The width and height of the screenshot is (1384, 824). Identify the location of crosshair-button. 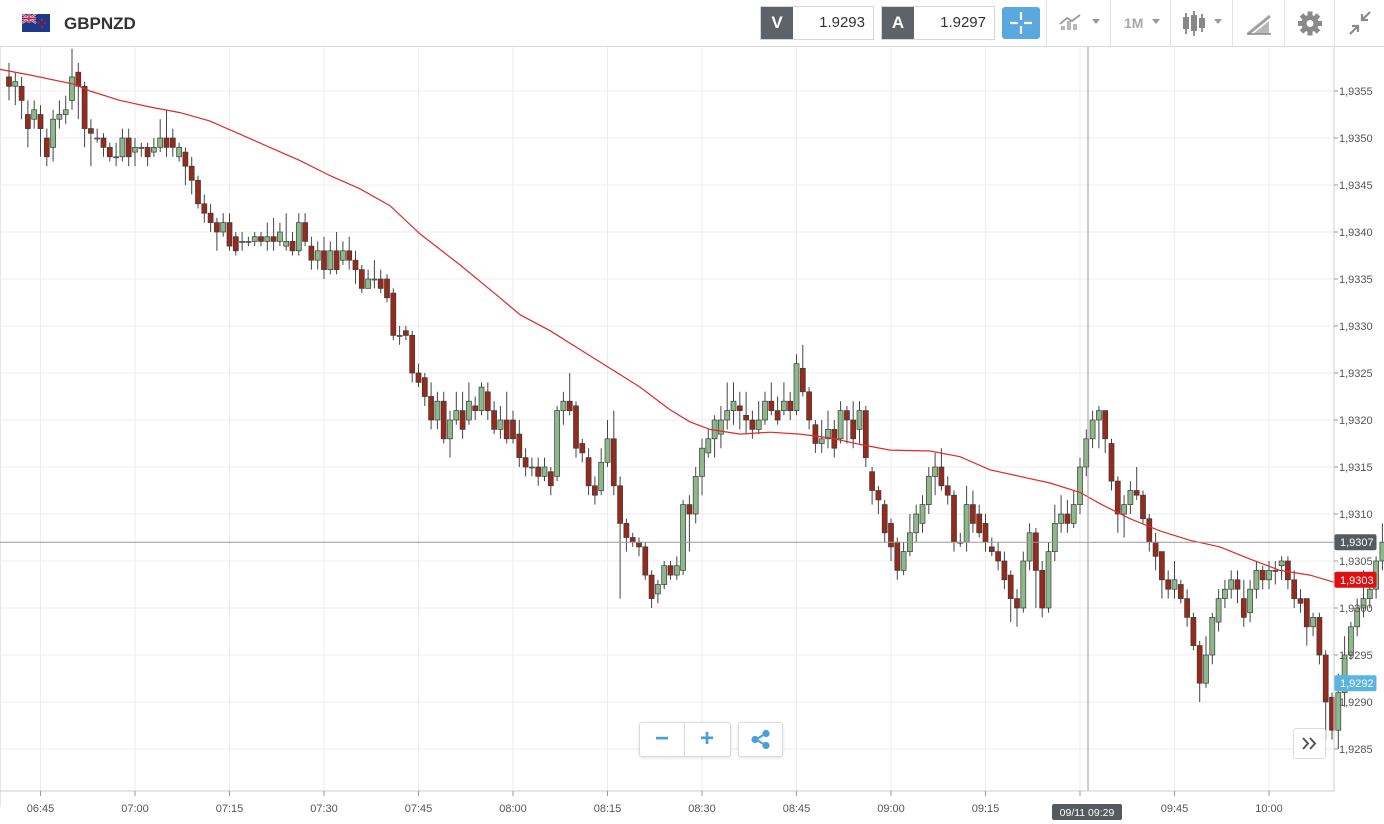
(1021, 23).